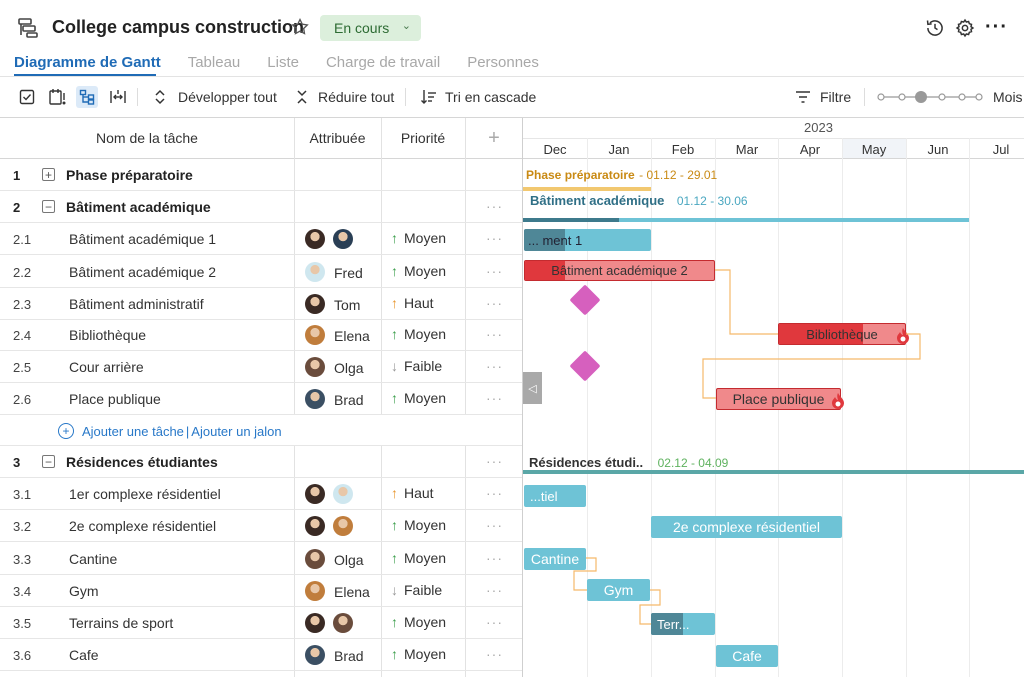 The width and height of the screenshot is (1024, 677). I want to click on gantt-bar-2-6: Place publique, so click(778, 399).